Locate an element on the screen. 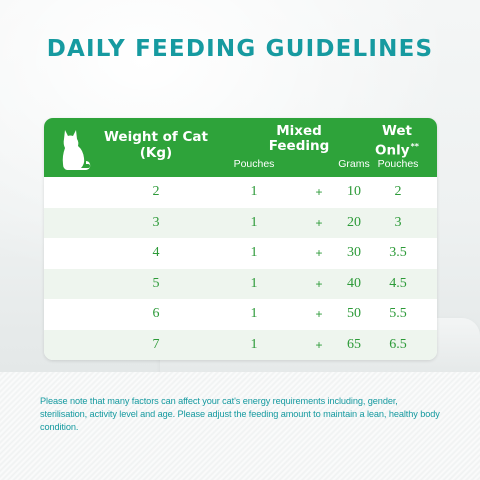  cell-grams: 40 is located at coordinates (354, 283).